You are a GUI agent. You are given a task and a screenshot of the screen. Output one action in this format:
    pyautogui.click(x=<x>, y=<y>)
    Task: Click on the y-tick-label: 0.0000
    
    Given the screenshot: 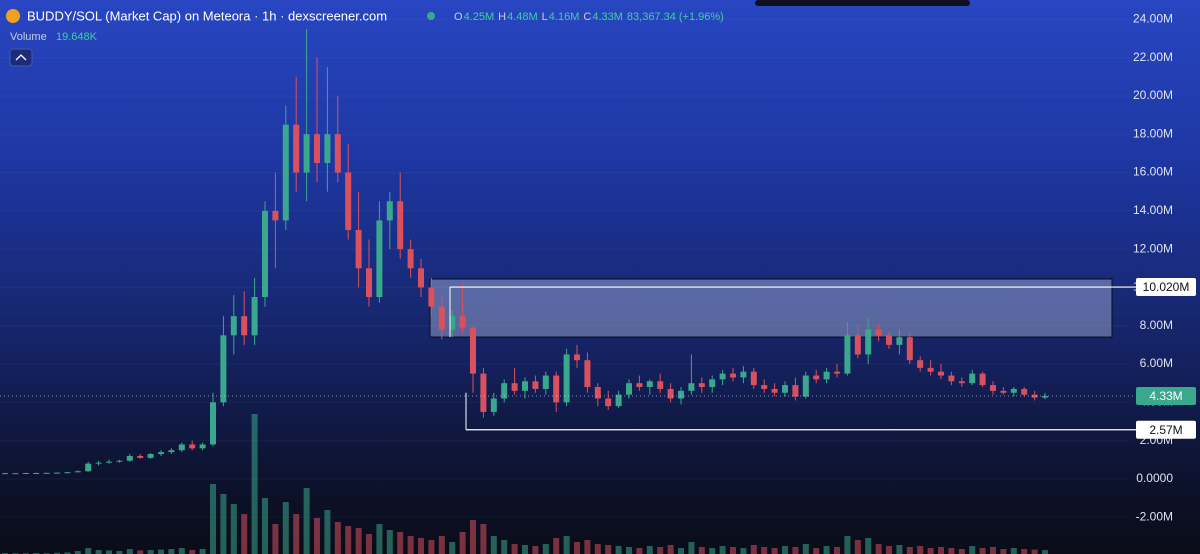 What is the action you would take?
    pyautogui.click(x=1154, y=478)
    